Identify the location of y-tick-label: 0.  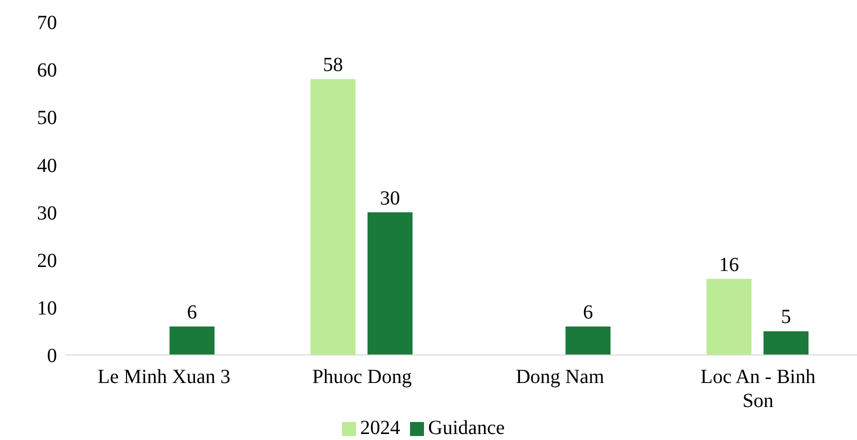
(52, 356).